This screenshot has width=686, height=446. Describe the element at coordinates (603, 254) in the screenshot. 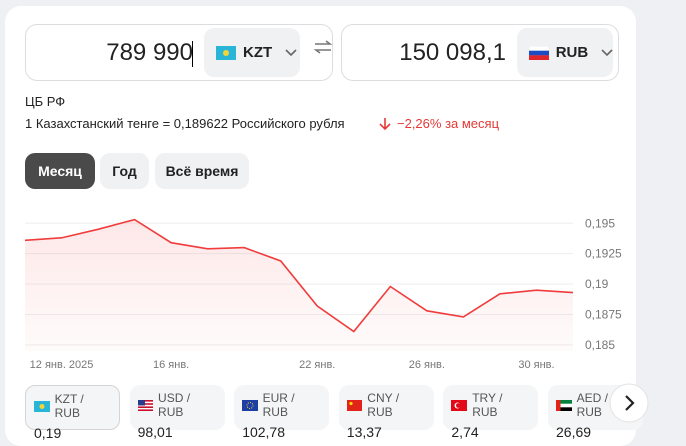

I see `y-tick-label: 0,1925` at that location.